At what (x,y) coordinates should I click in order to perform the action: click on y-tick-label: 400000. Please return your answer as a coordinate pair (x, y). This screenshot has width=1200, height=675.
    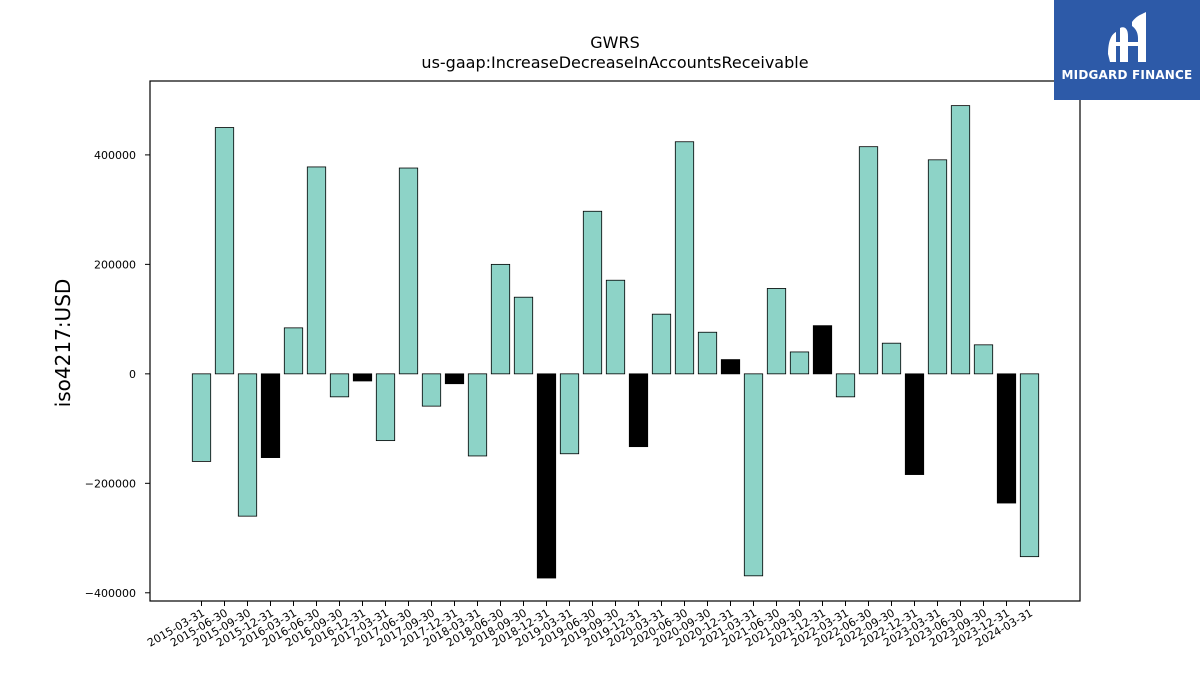
    Looking at the image, I should click on (115, 155).